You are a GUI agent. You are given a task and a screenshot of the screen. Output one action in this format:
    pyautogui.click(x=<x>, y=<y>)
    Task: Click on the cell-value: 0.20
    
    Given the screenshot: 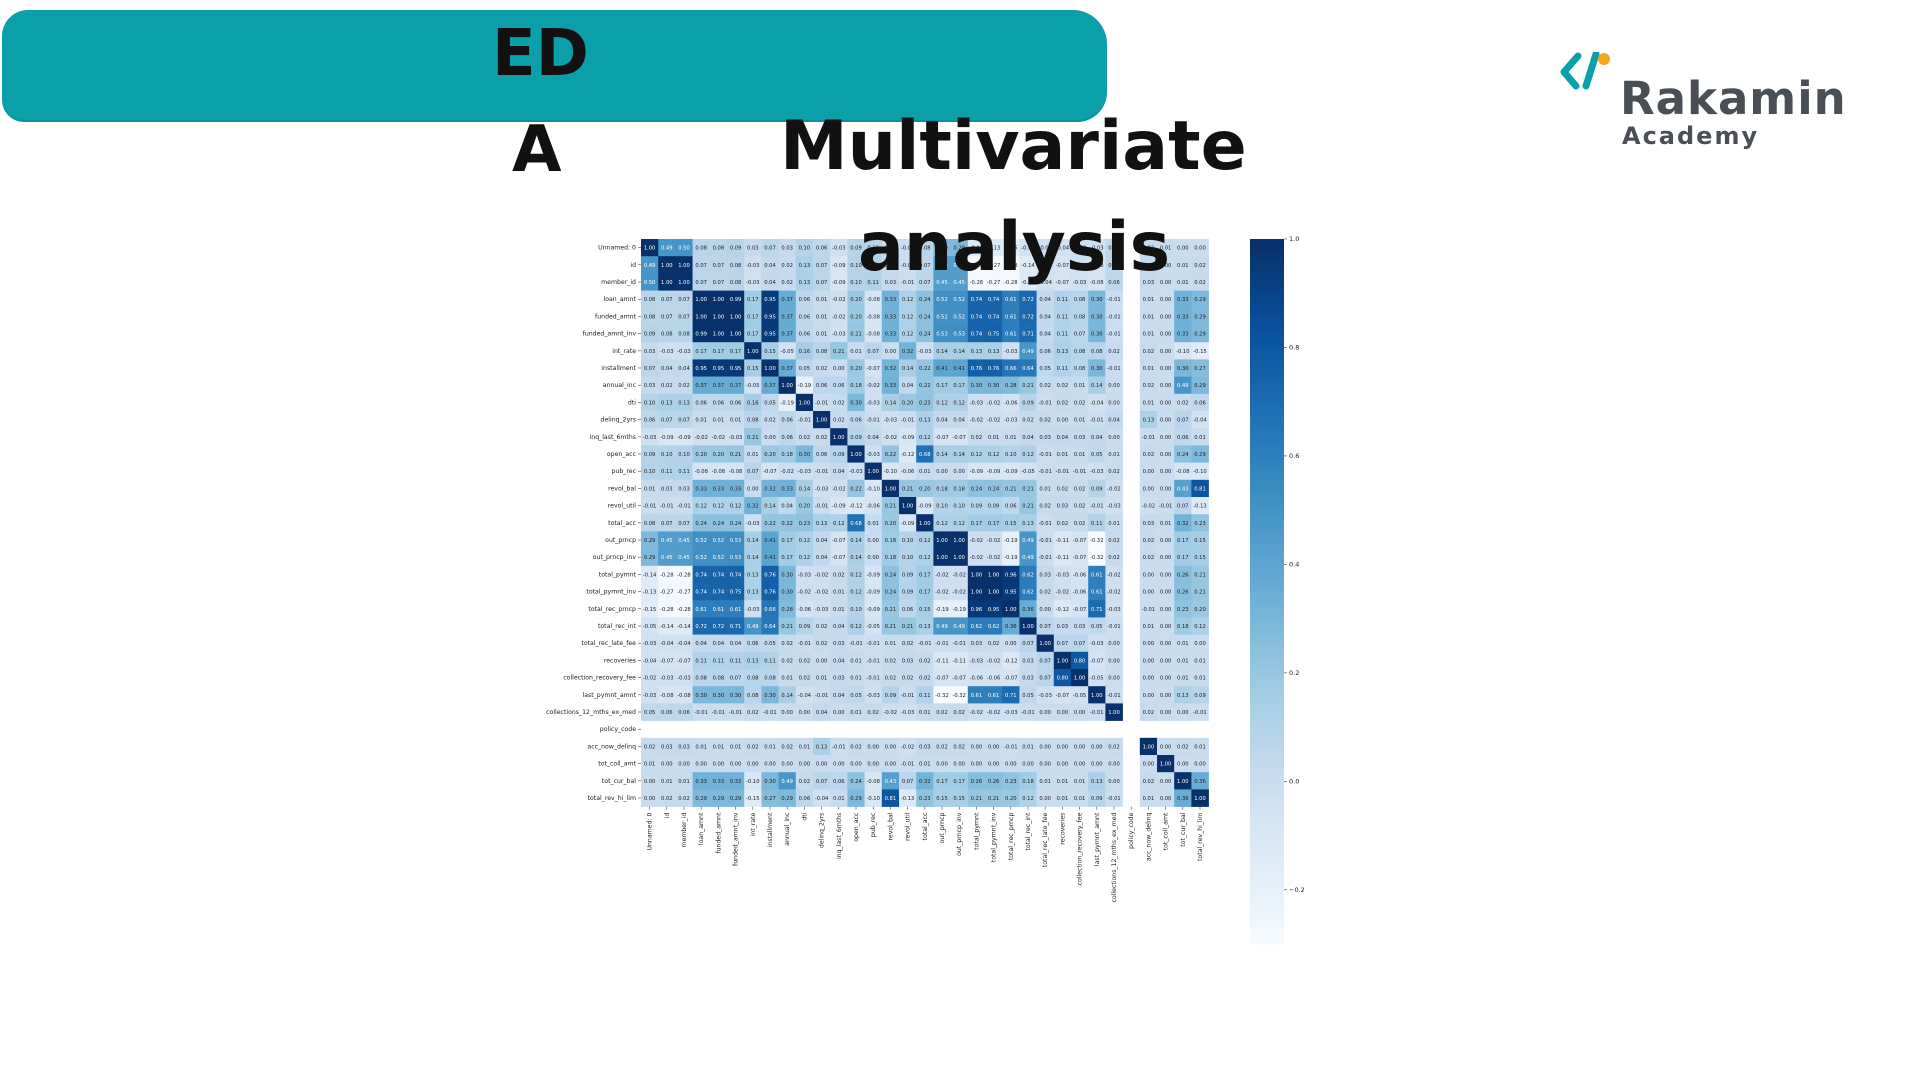 What is the action you would take?
    pyautogui.click(x=856, y=300)
    